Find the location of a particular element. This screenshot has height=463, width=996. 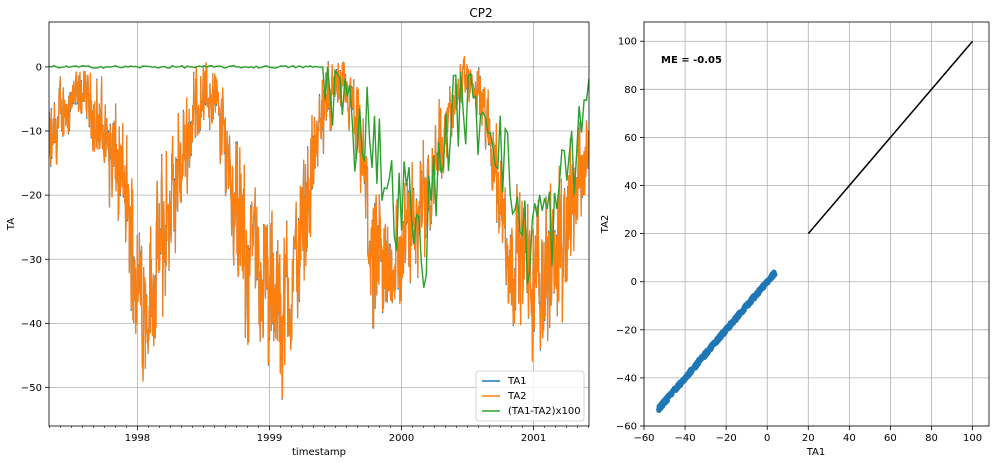

scatter-xtick-label: 20 is located at coordinates (808, 438).